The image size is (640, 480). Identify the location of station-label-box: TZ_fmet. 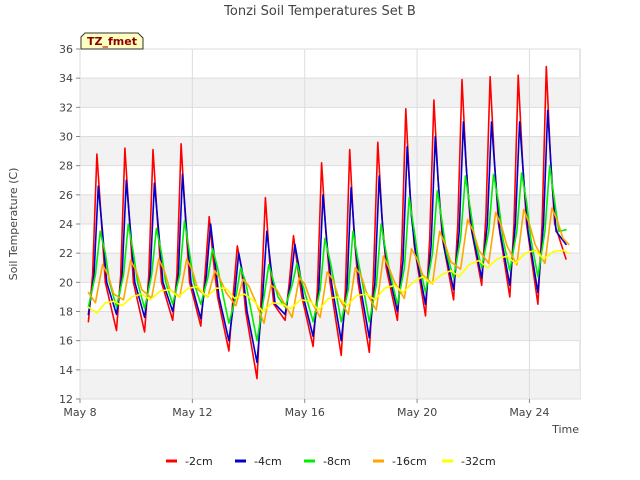
(112, 41).